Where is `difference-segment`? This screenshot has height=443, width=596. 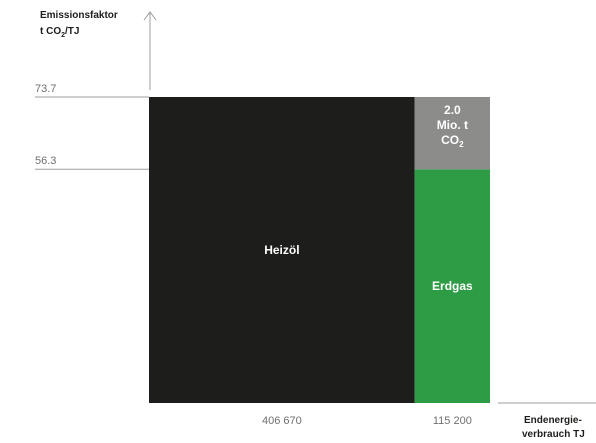 difference-segment is located at coordinates (452, 133).